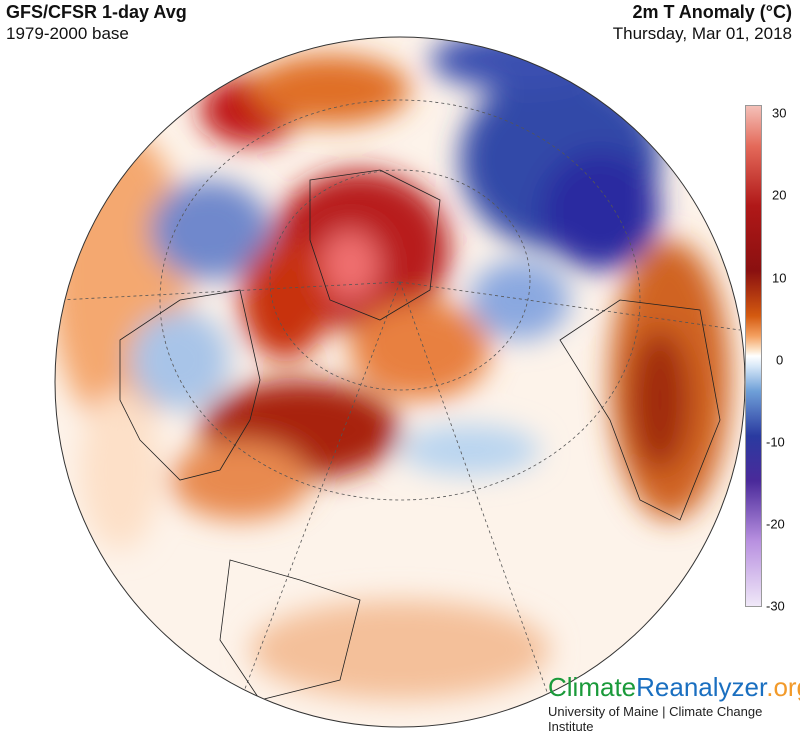 The height and width of the screenshot is (734, 800). I want to click on logo-part: Climate, so click(592, 687).